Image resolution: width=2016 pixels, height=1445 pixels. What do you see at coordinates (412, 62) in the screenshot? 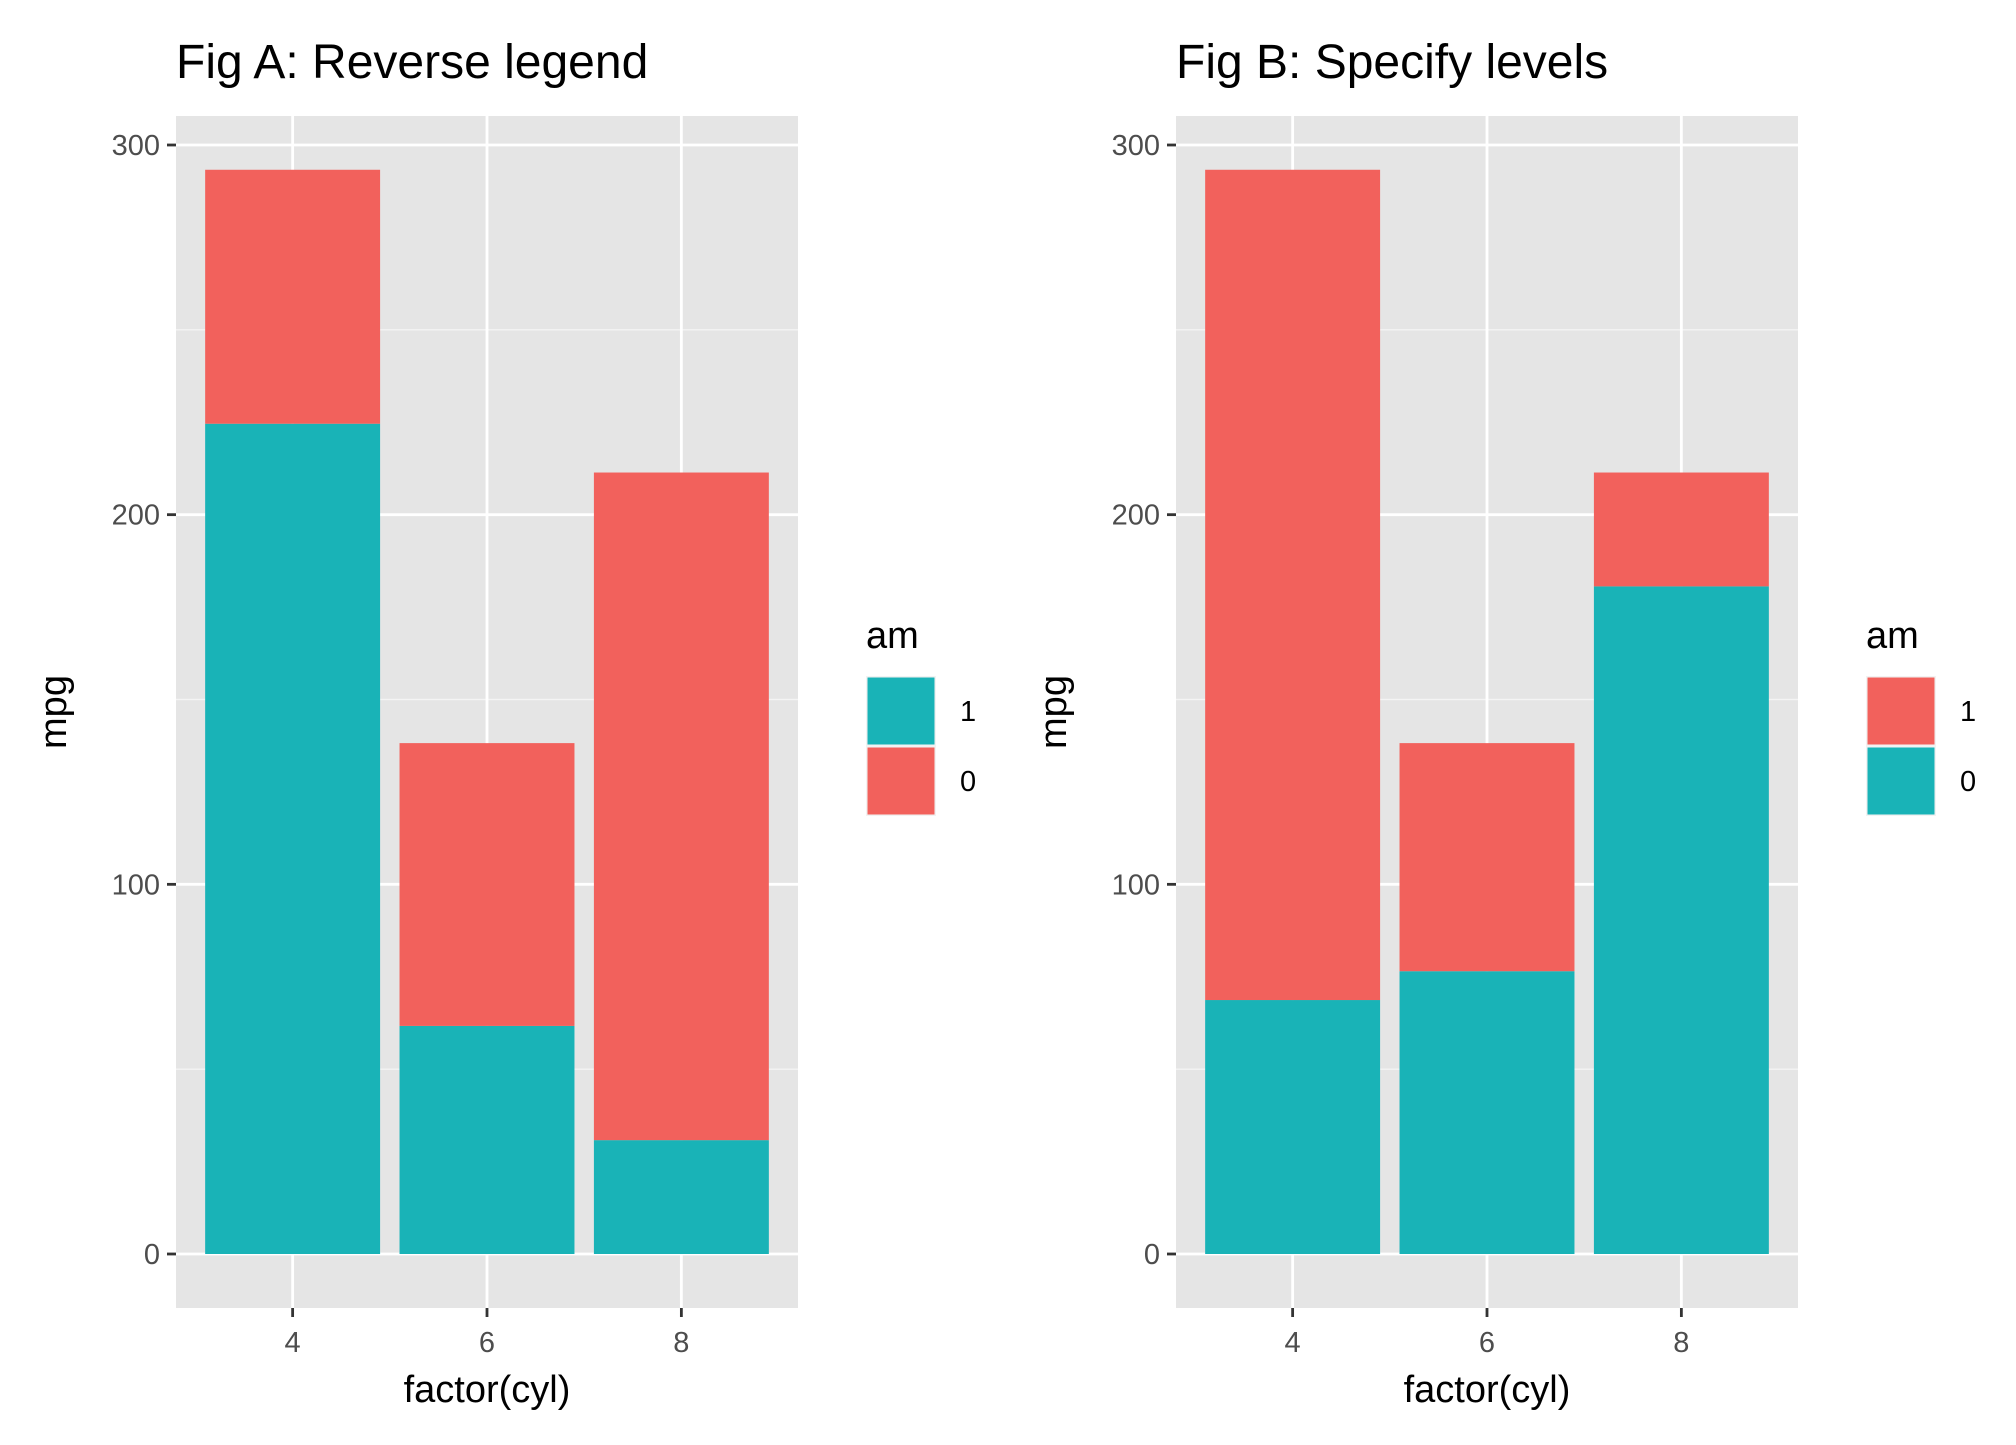
I see `chart-title: Fig A: Reverse legend` at bounding box center [412, 62].